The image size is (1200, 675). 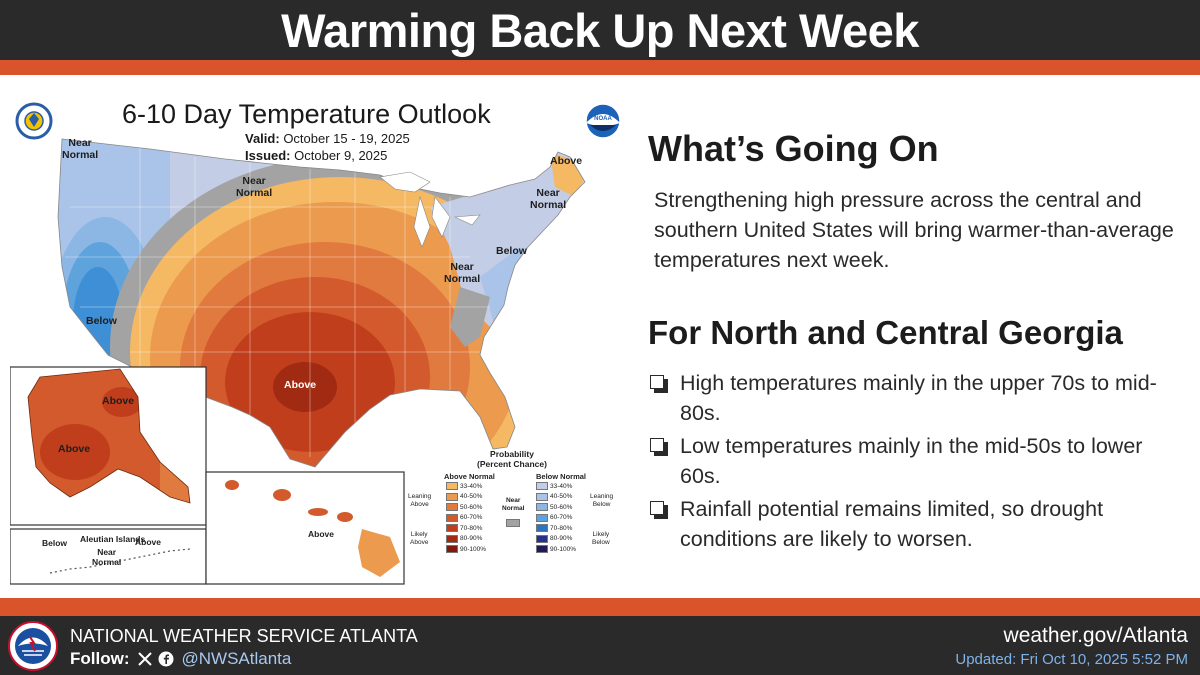 What do you see at coordinates (561, 538) in the screenshot?
I see `below-legend-range: 80-90%` at bounding box center [561, 538].